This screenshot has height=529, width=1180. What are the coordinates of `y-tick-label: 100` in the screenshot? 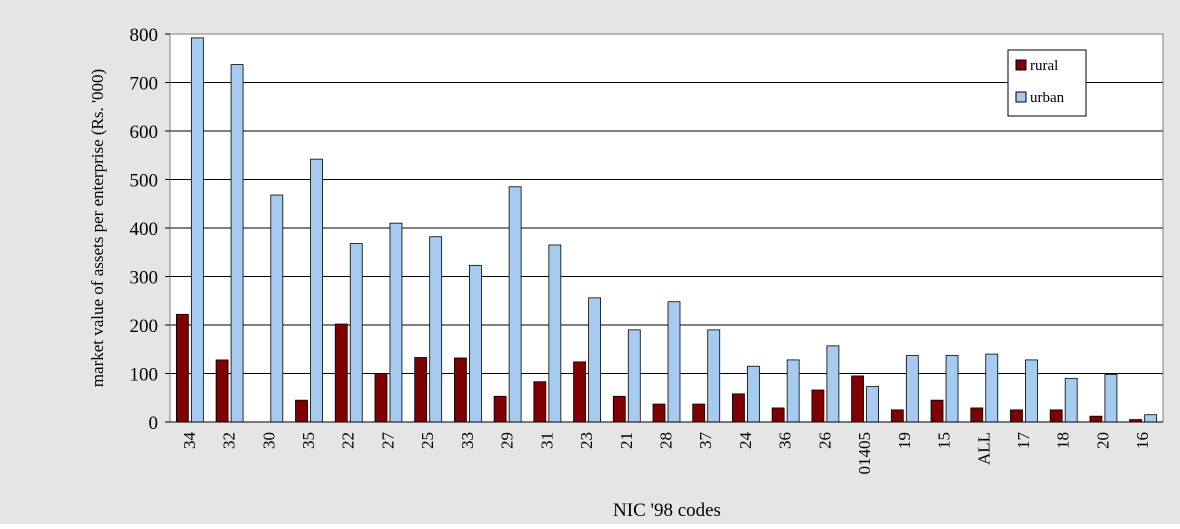 It's located at (144, 375).